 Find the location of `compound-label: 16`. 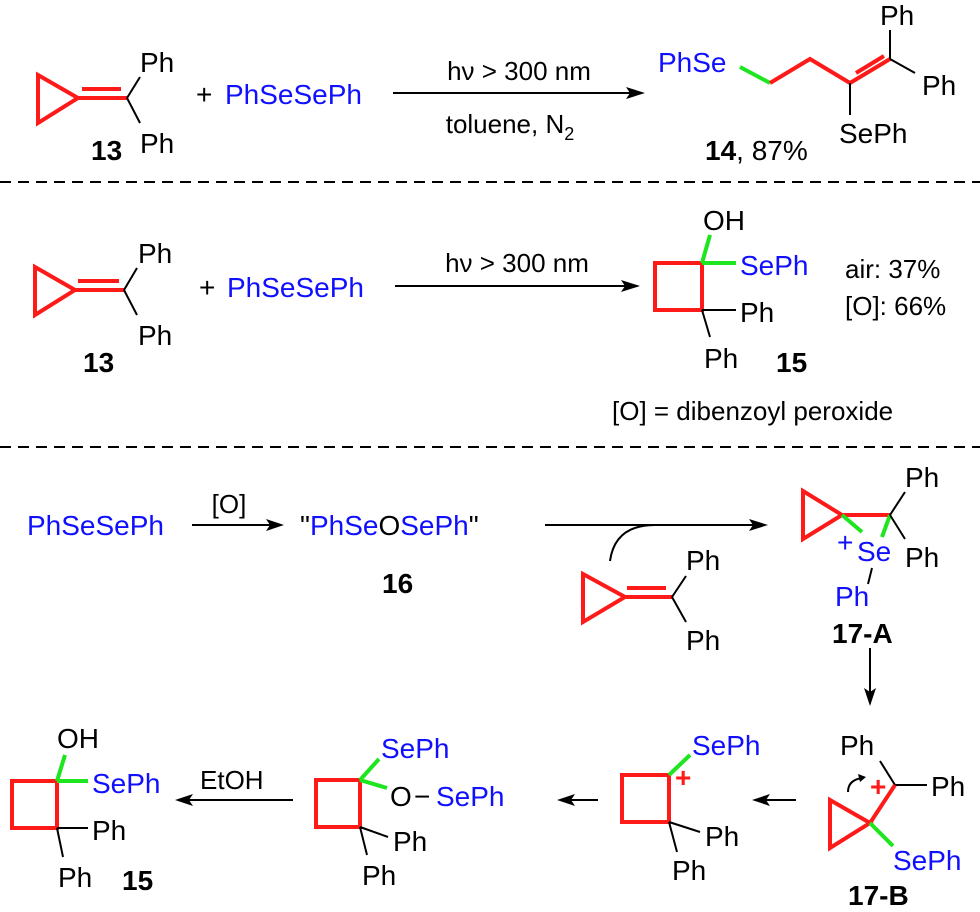

compound-label: 16 is located at coordinates (397, 583).